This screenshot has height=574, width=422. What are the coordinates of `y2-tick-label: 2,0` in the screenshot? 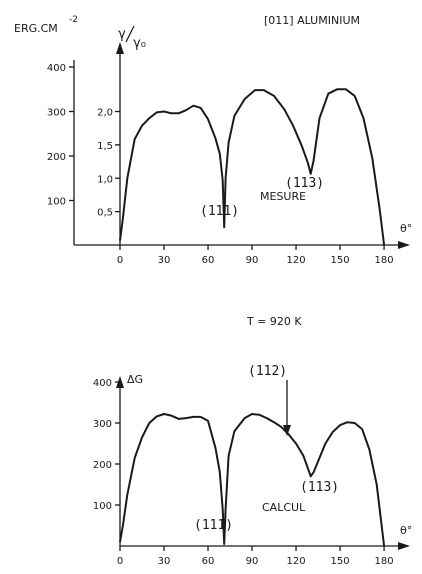 It's located at (105, 113).